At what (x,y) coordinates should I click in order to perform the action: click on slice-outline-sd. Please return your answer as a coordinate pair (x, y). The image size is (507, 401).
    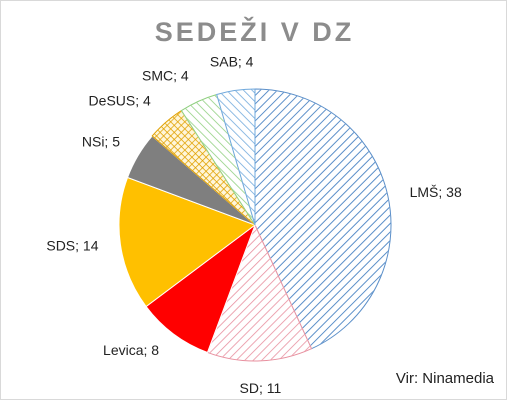
    Looking at the image, I should click on (259, 292).